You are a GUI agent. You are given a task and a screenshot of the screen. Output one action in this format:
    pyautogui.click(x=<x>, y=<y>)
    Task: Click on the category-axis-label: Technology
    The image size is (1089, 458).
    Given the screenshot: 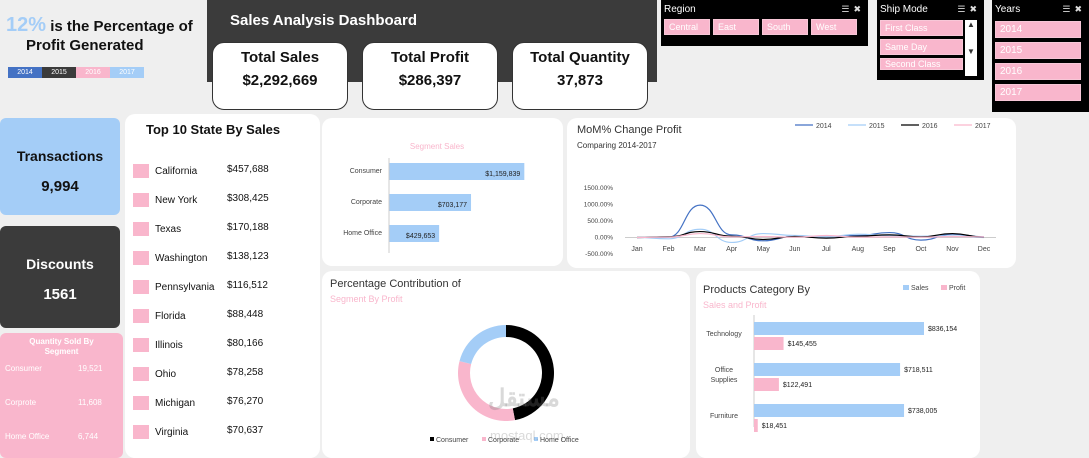 What is the action you would take?
    pyautogui.click(x=724, y=334)
    